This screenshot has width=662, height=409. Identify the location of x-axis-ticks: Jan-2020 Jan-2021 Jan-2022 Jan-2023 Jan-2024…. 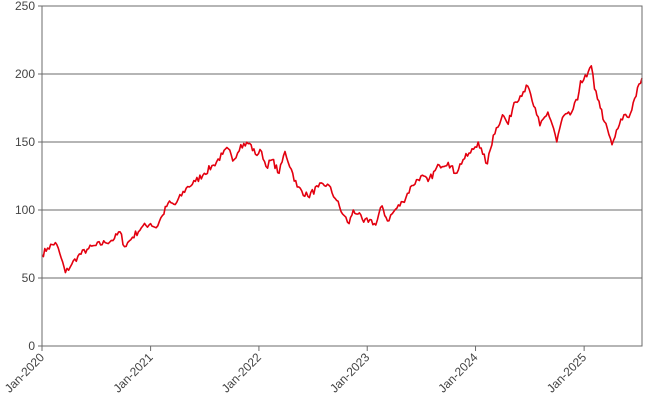
(296, 371).